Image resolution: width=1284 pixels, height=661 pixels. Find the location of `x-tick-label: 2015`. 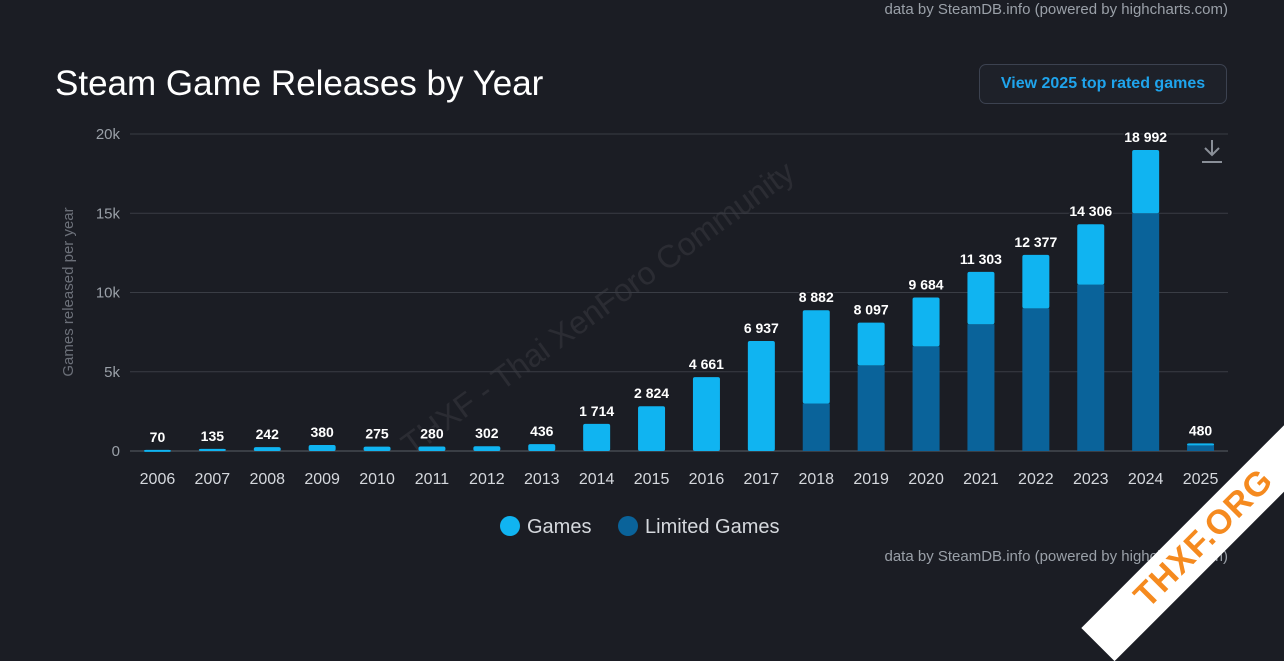

x-tick-label: 2015 is located at coordinates (652, 479).